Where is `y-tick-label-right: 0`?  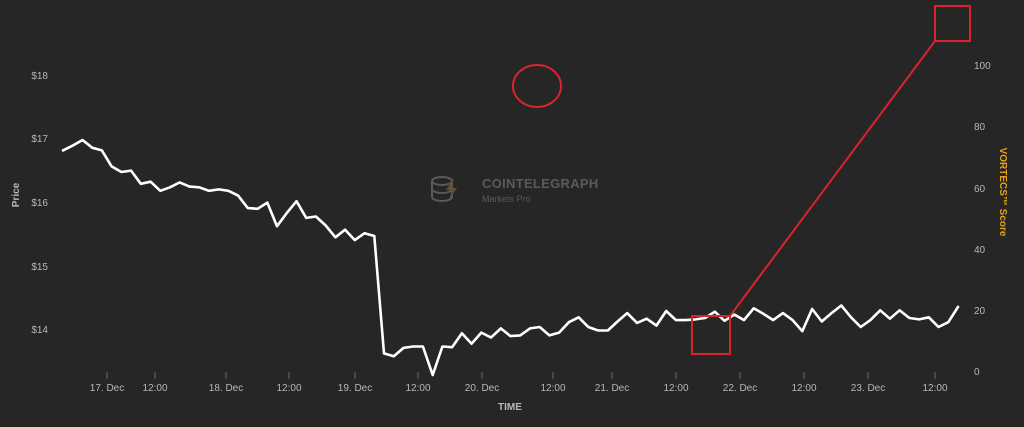
y-tick-label-right: 0 is located at coordinates (977, 372).